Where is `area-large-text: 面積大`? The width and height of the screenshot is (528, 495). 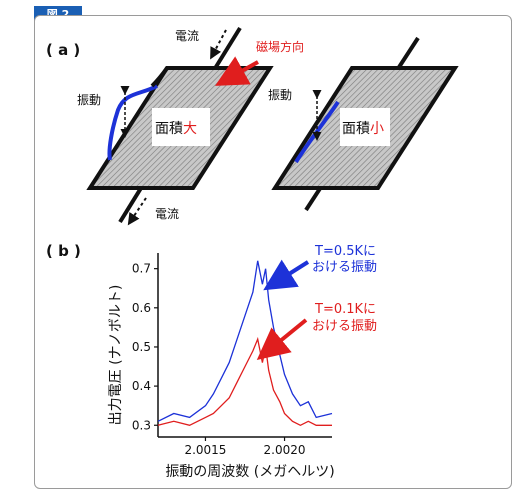
area-large-text: 面積大 is located at coordinates (176, 129).